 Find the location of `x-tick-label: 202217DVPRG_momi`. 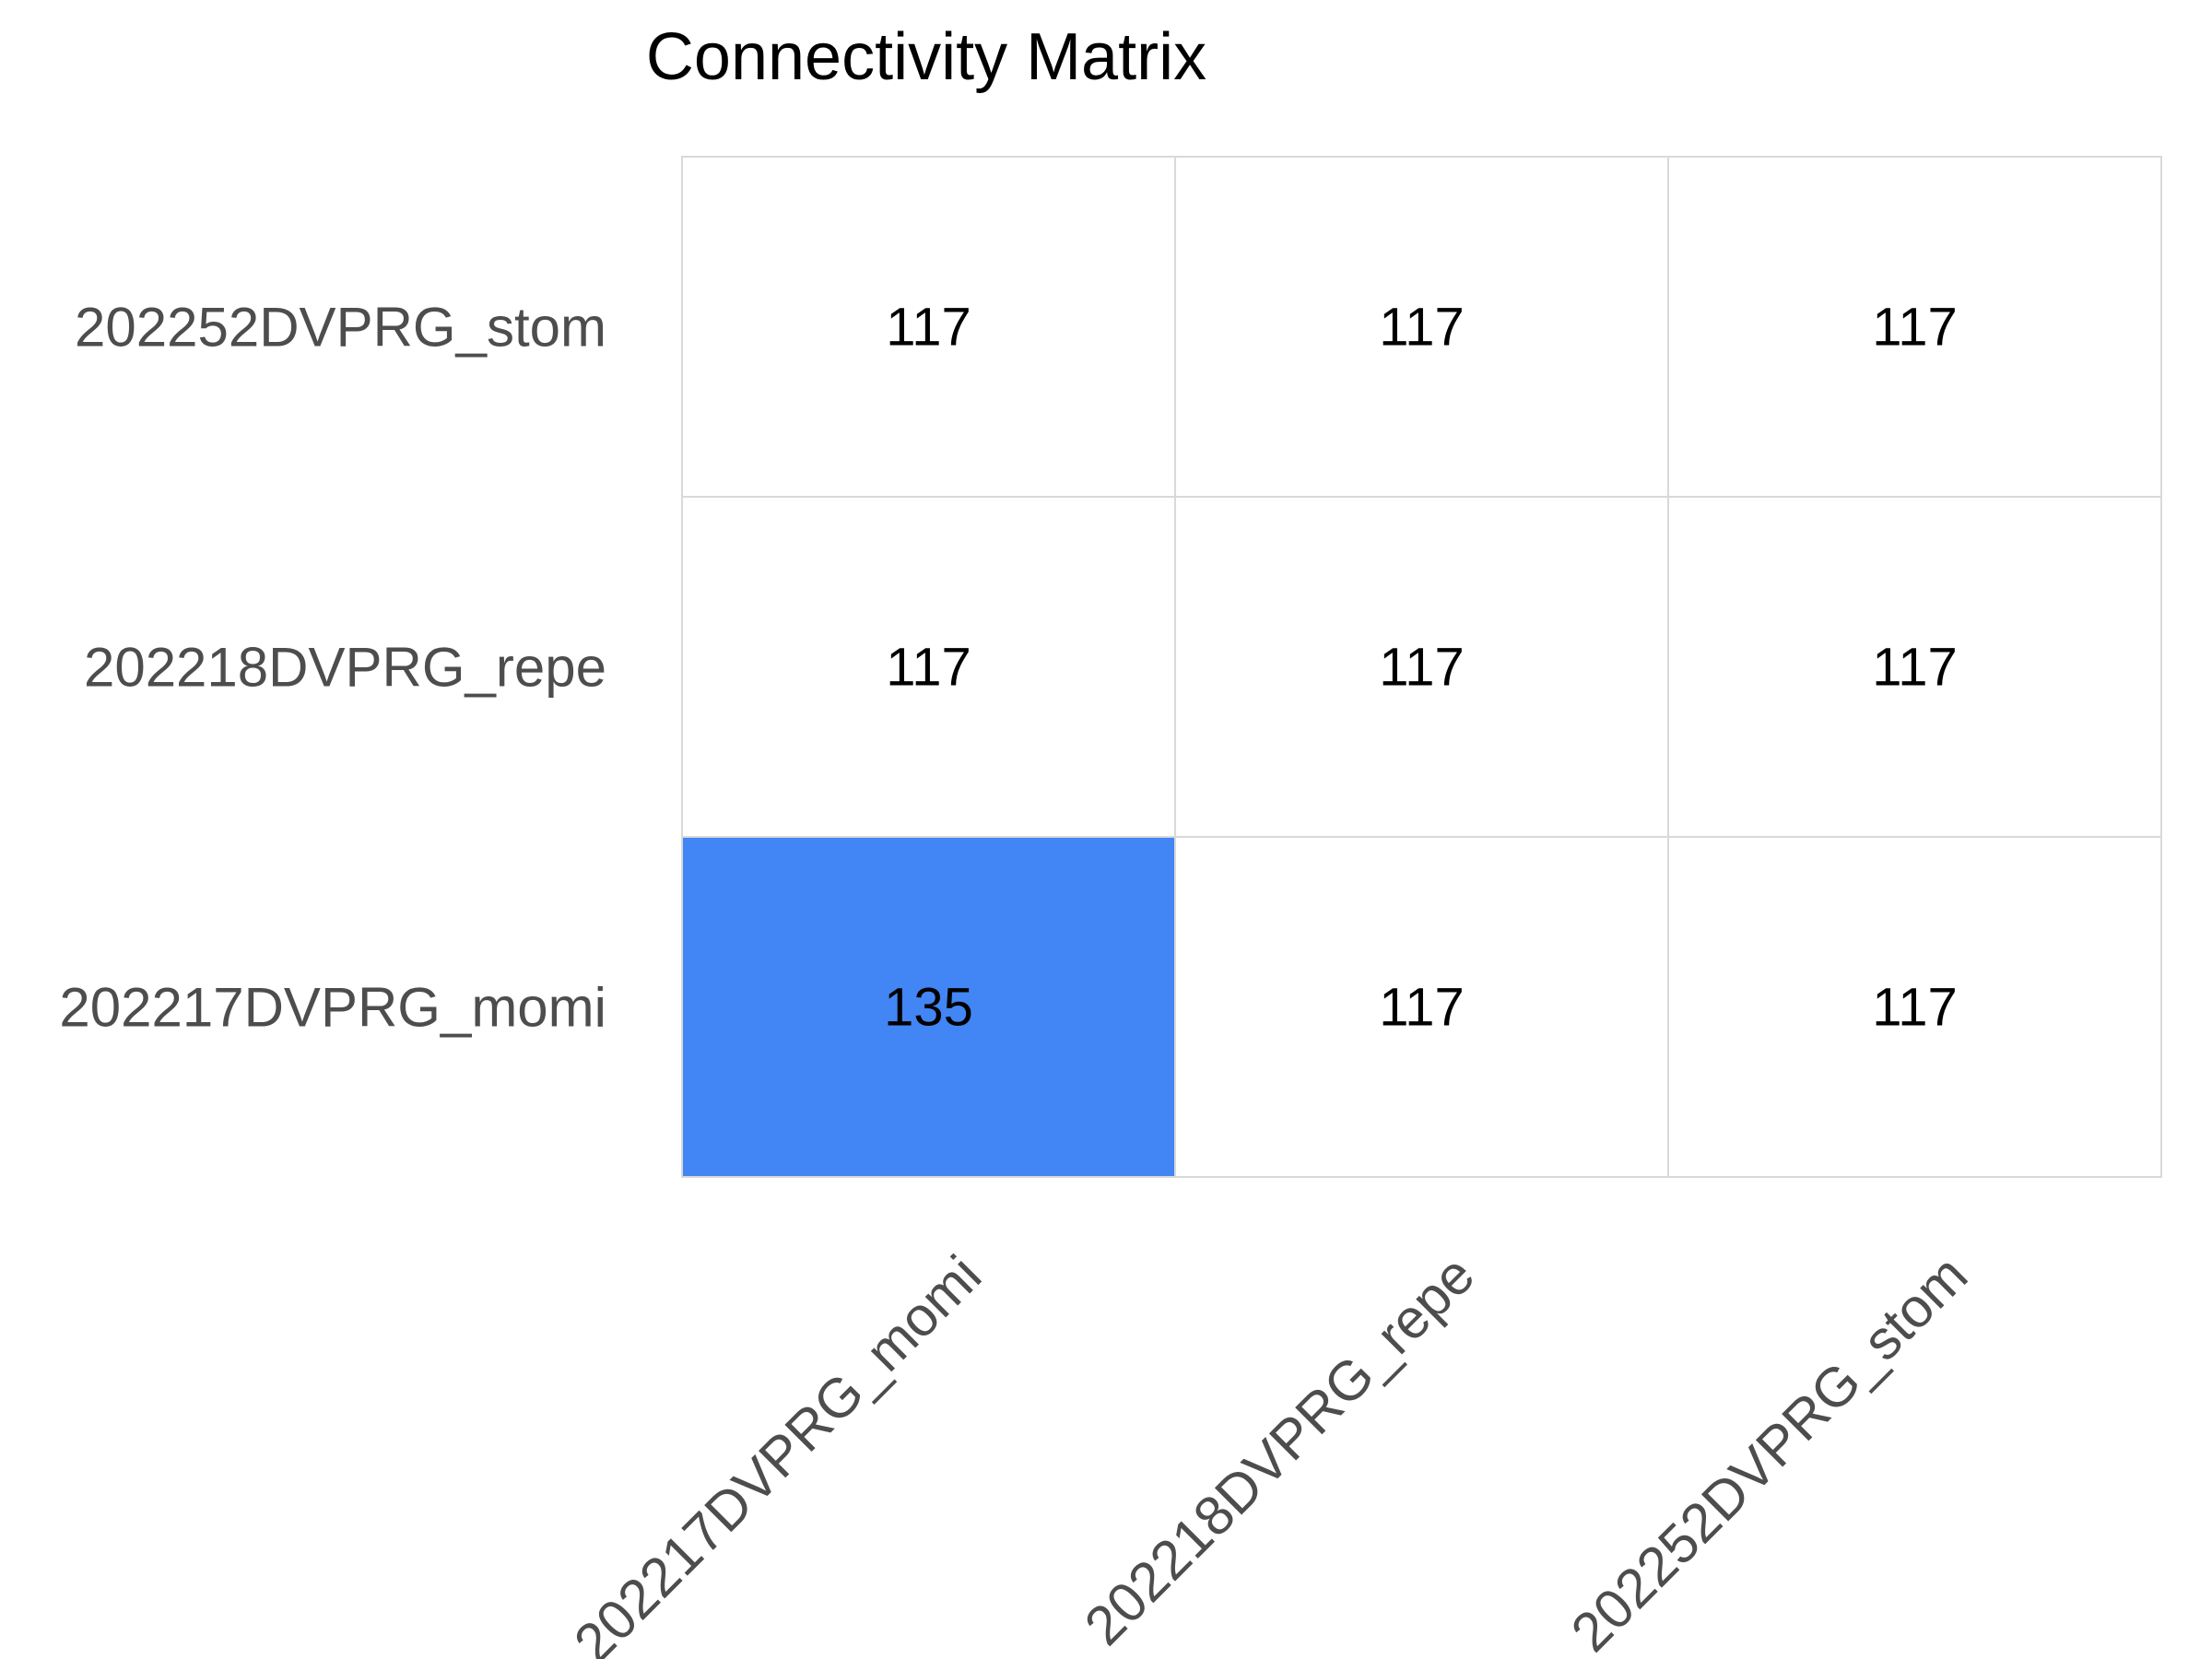

x-tick-label: 202217DVPRG_momi is located at coordinates (777, 1451).